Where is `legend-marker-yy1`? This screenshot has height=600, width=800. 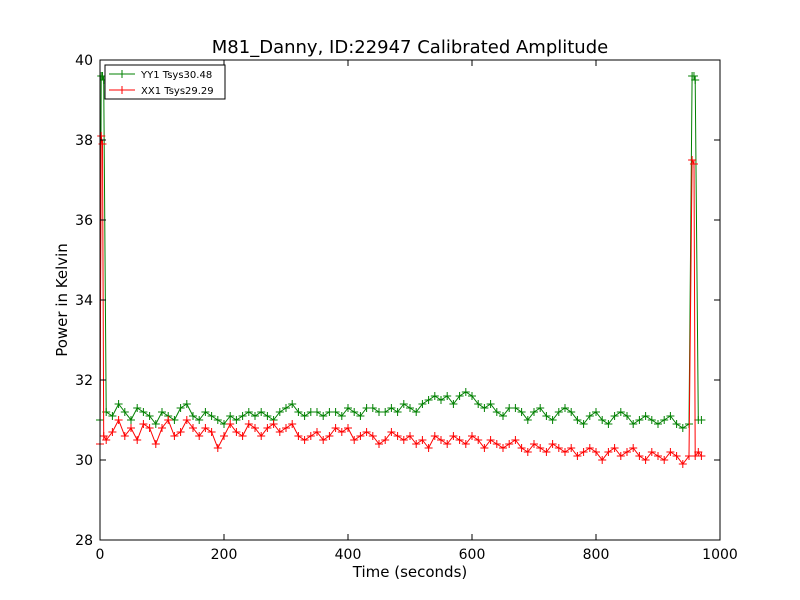
legend-marker-yy1 is located at coordinates (122, 74).